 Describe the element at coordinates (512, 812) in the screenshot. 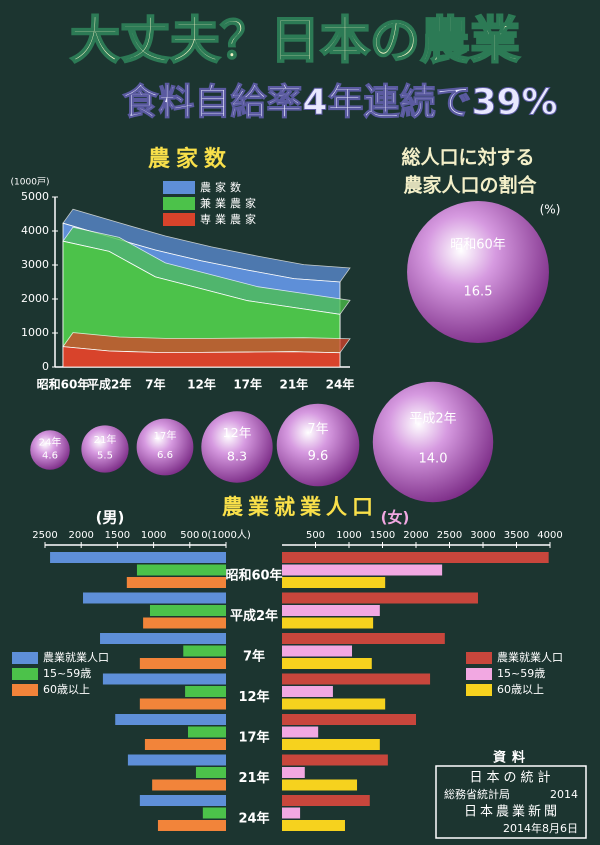

I see `source-paper: 日本農業新聞` at that location.